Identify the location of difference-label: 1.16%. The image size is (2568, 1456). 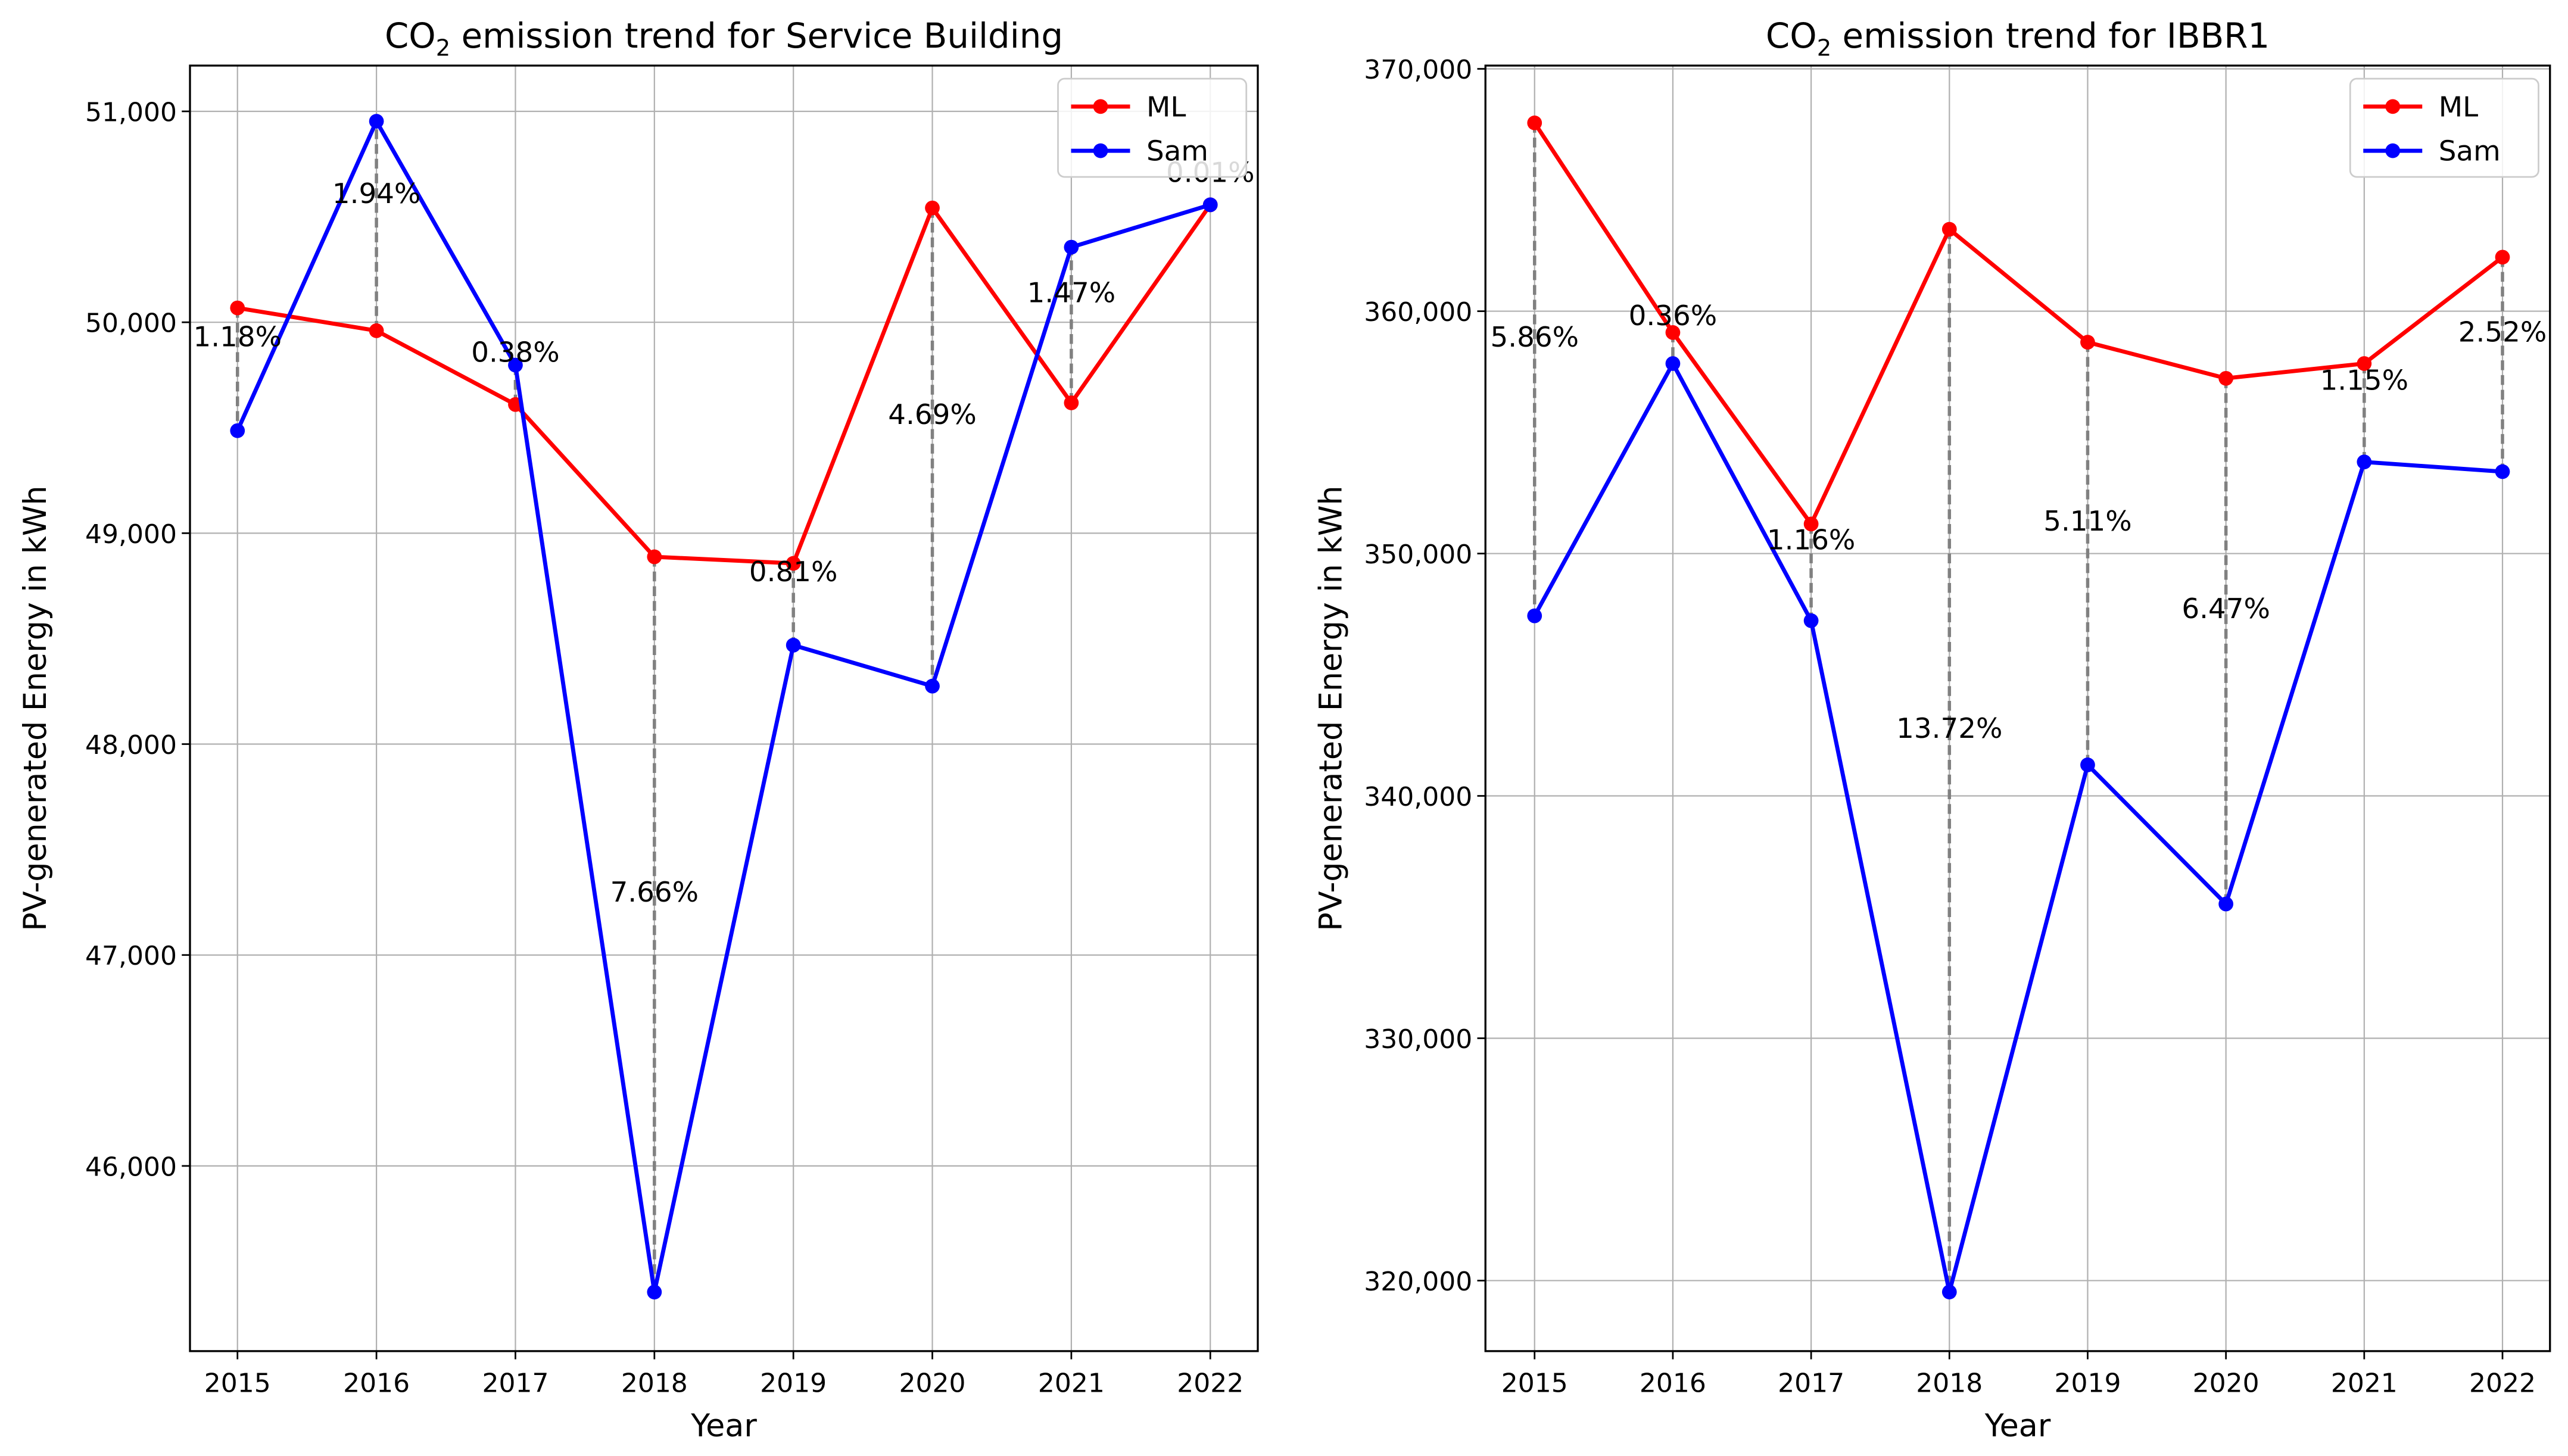
(1811, 541).